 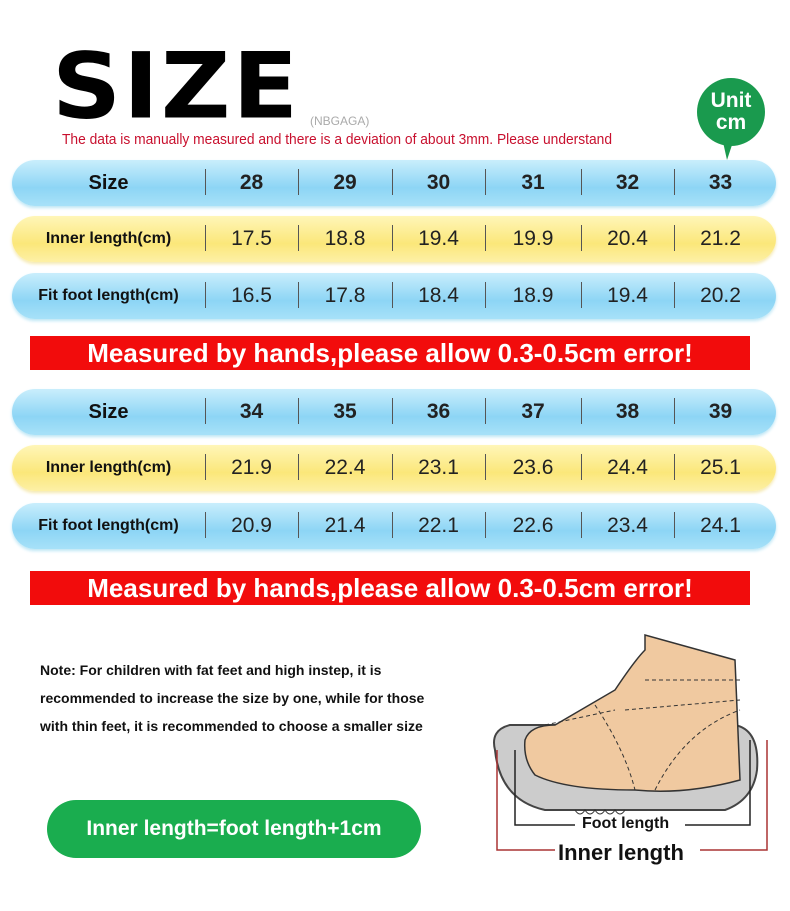 What do you see at coordinates (345, 411) in the screenshot?
I see `size-cell: 35` at bounding box center [345, 411].